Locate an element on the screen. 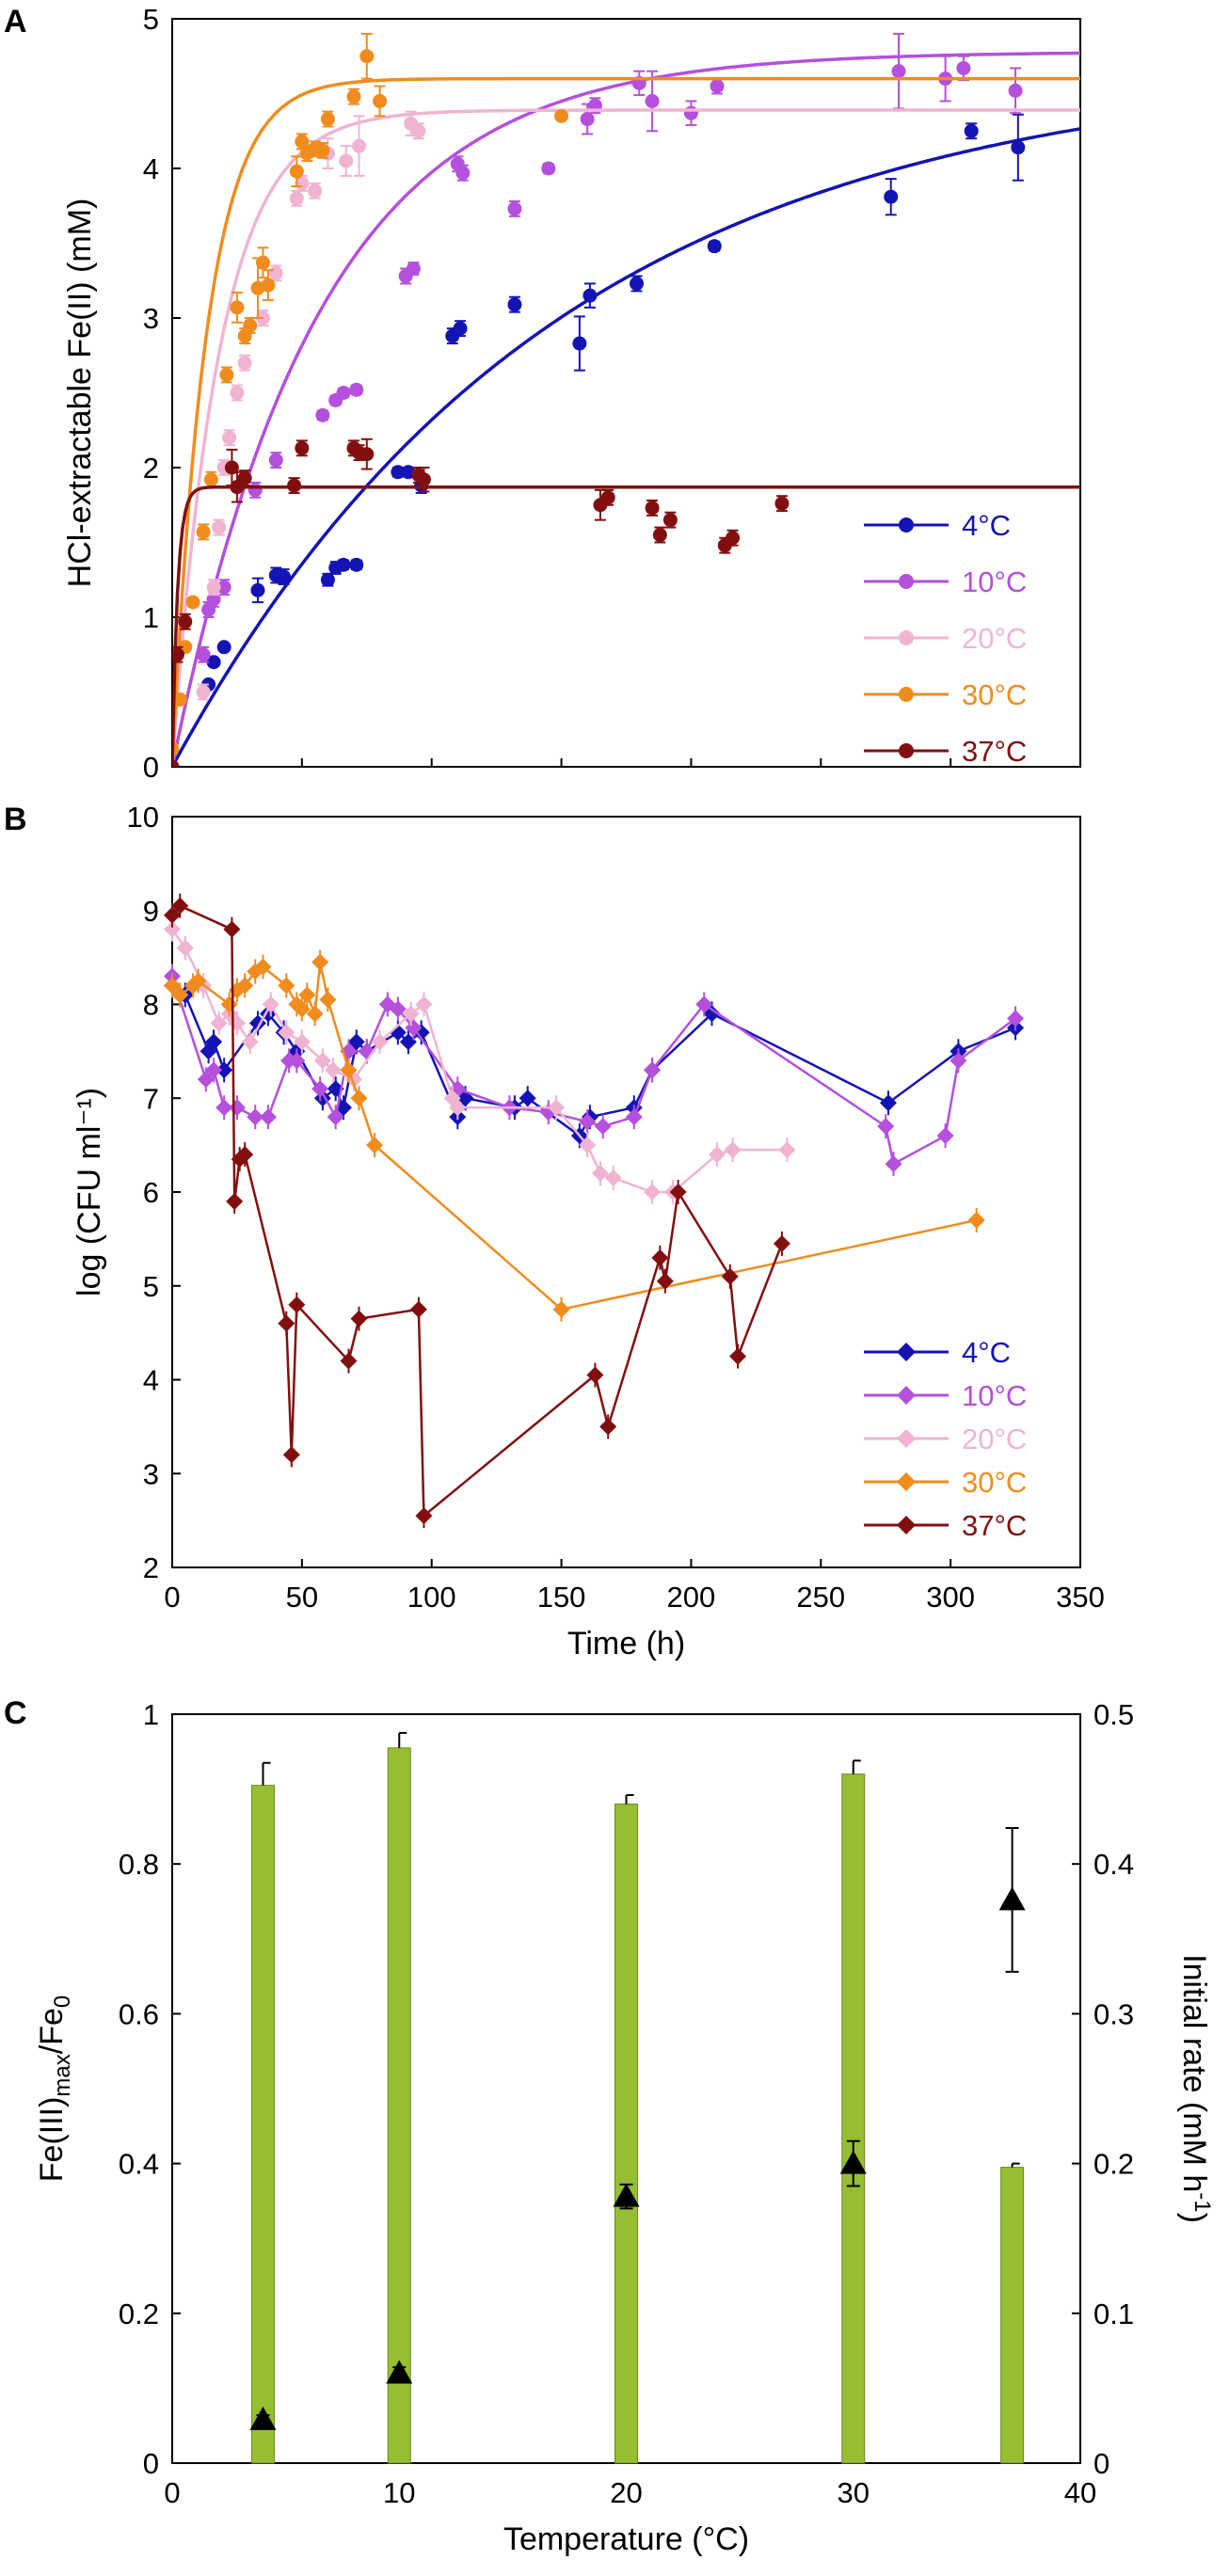 The image size is (1229, 2576). b-y-axis-title: log (CFU ml⁻¹) is located at coordinates (89, 1192).